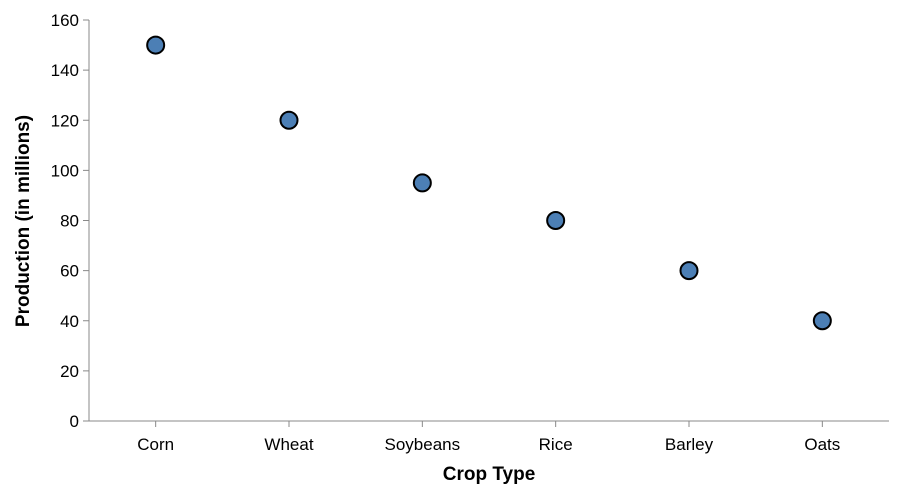  Describe the element at coordinates (689, 444) in the screenshot. I see `x-tick-label: Barley` at that location.